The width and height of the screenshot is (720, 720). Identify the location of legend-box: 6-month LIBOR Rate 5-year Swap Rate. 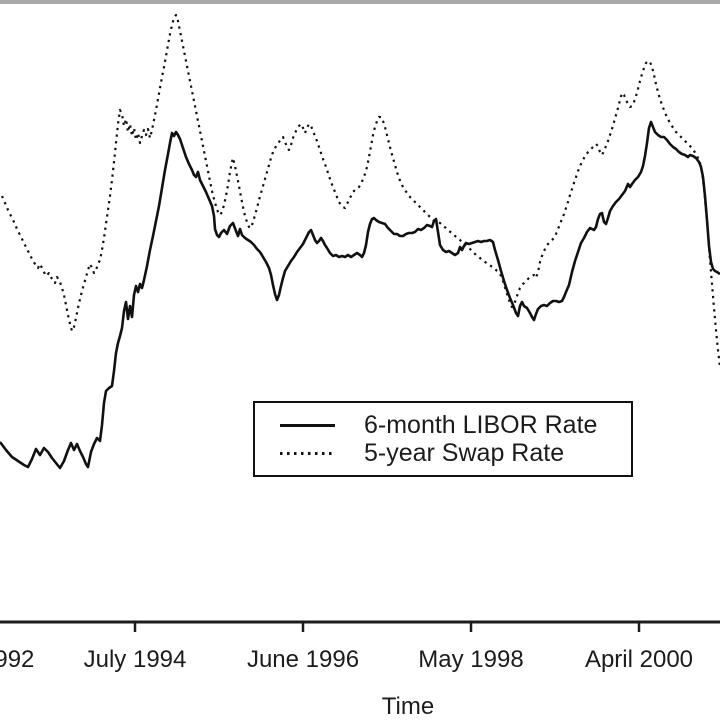
(443, 439).